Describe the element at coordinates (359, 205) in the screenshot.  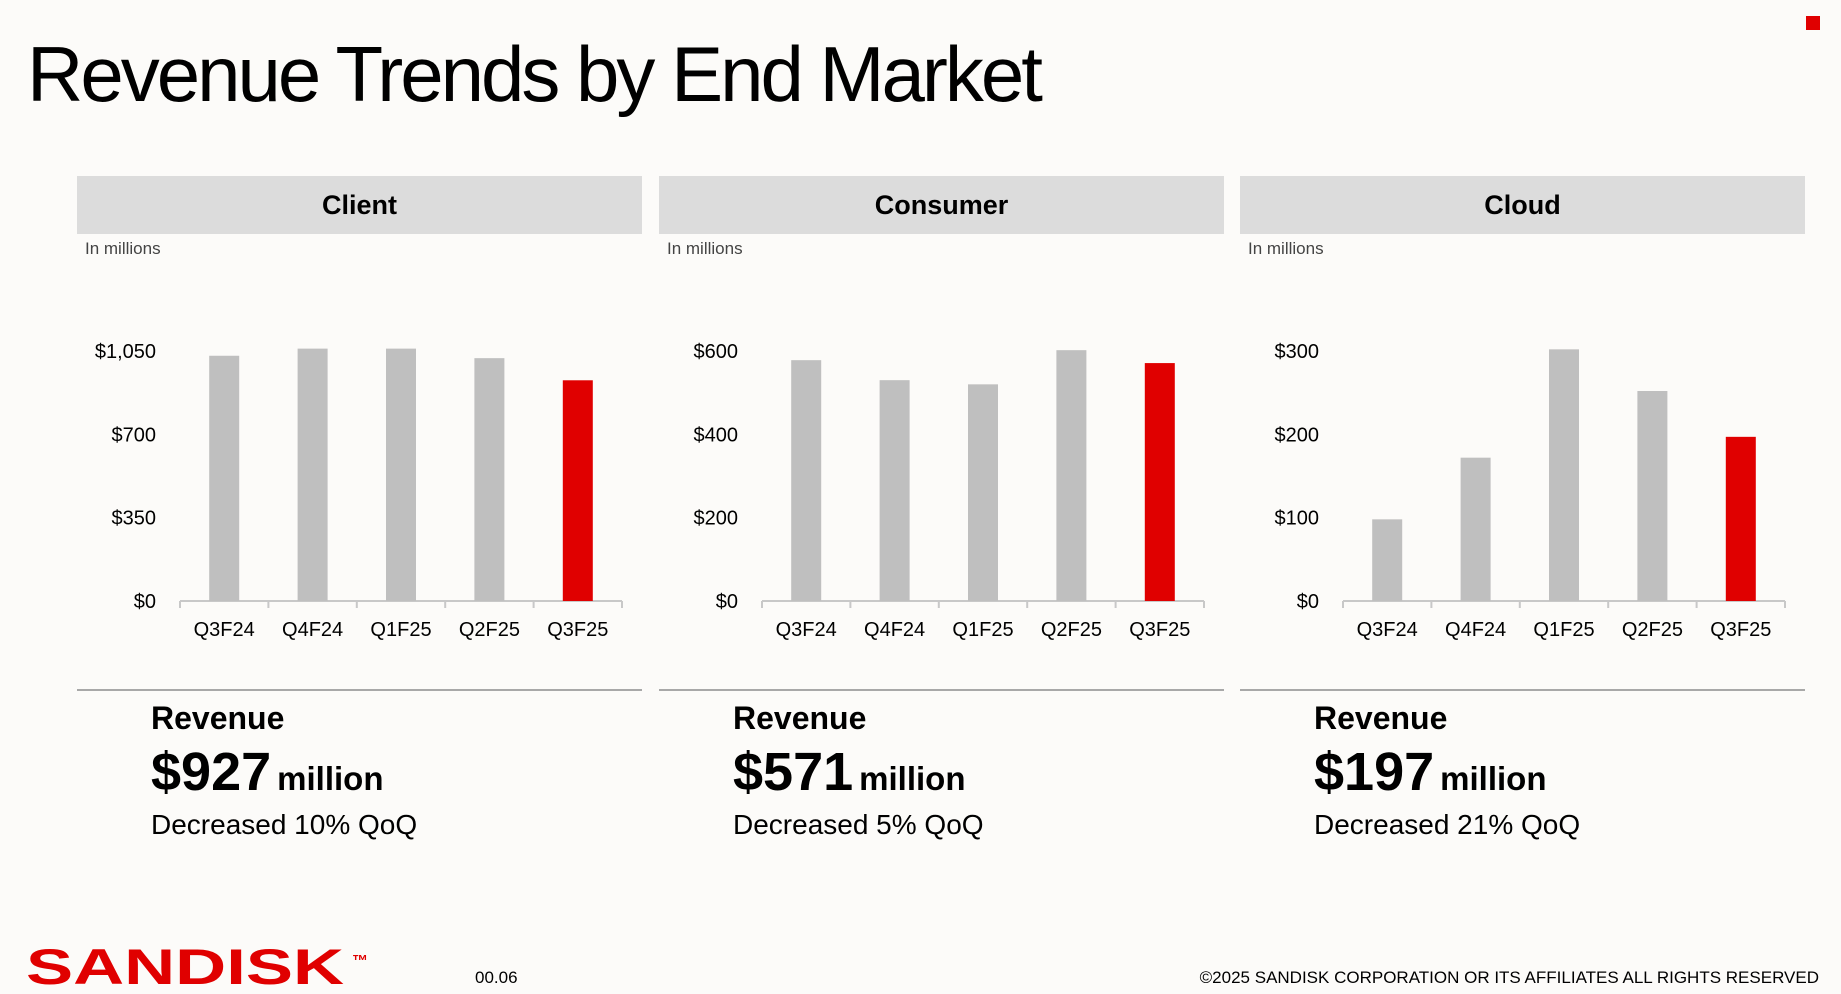
I see `panel-header: Client` at that location.